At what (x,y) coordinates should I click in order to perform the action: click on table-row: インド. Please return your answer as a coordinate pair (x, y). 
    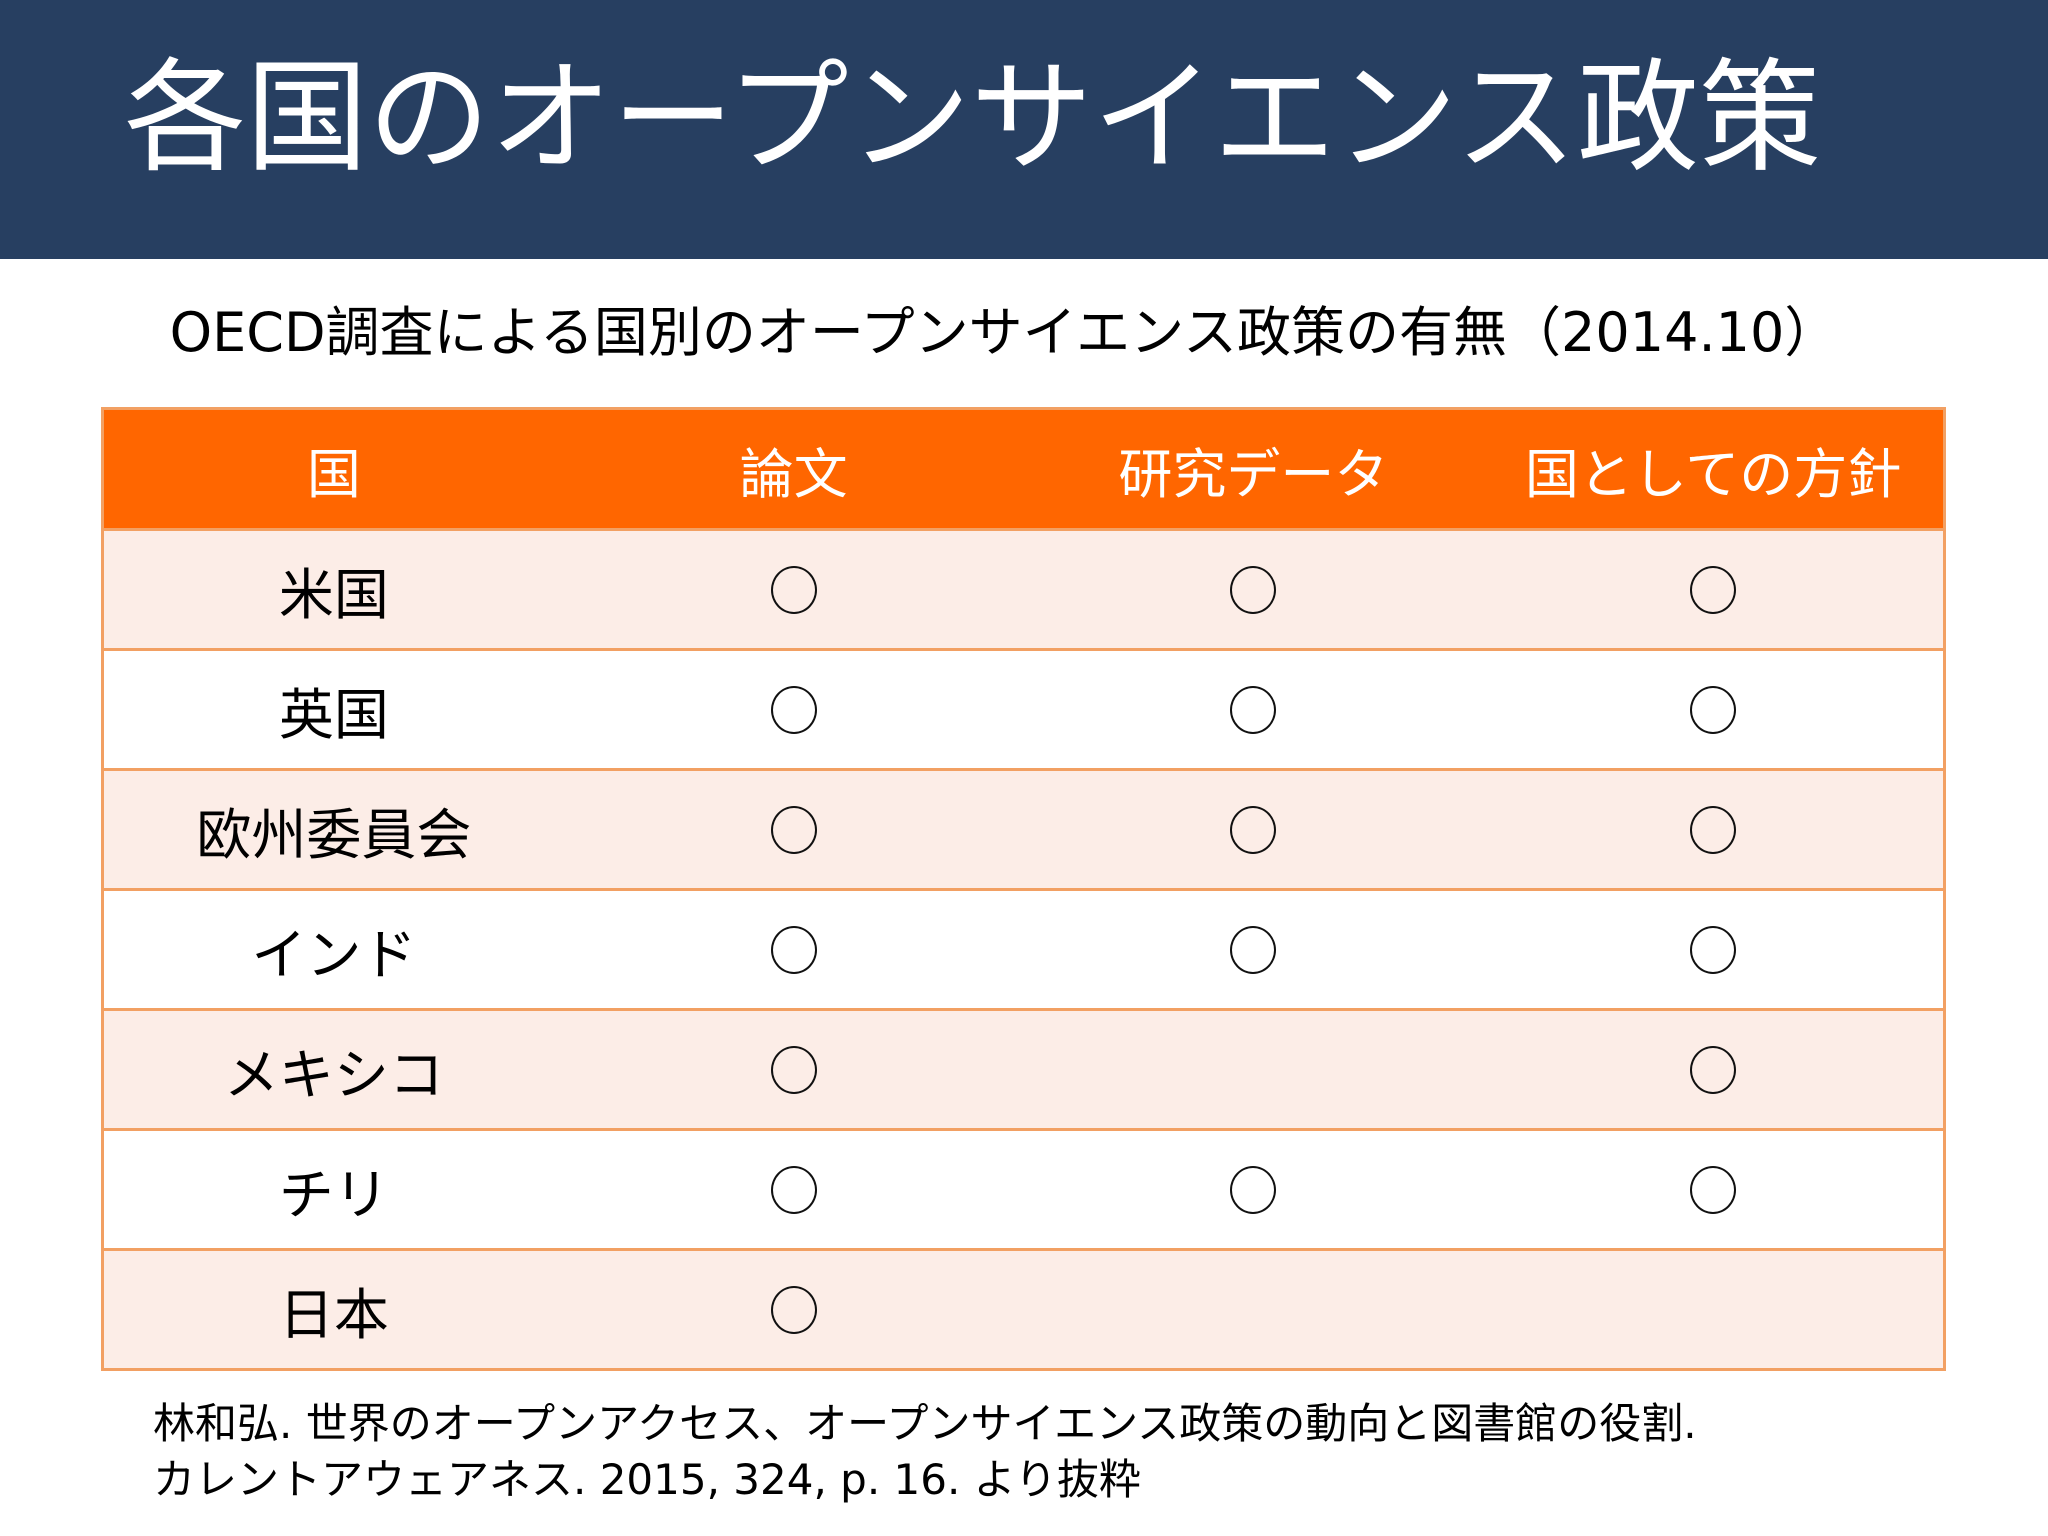
    Looking at the image, I should click on (1023, 951).